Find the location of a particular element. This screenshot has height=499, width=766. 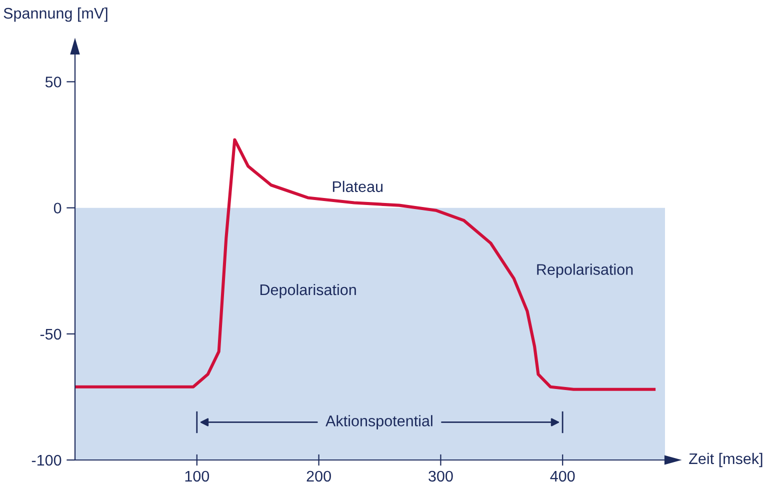

annotation: Depolarisation is located at coordinates (308, 291).